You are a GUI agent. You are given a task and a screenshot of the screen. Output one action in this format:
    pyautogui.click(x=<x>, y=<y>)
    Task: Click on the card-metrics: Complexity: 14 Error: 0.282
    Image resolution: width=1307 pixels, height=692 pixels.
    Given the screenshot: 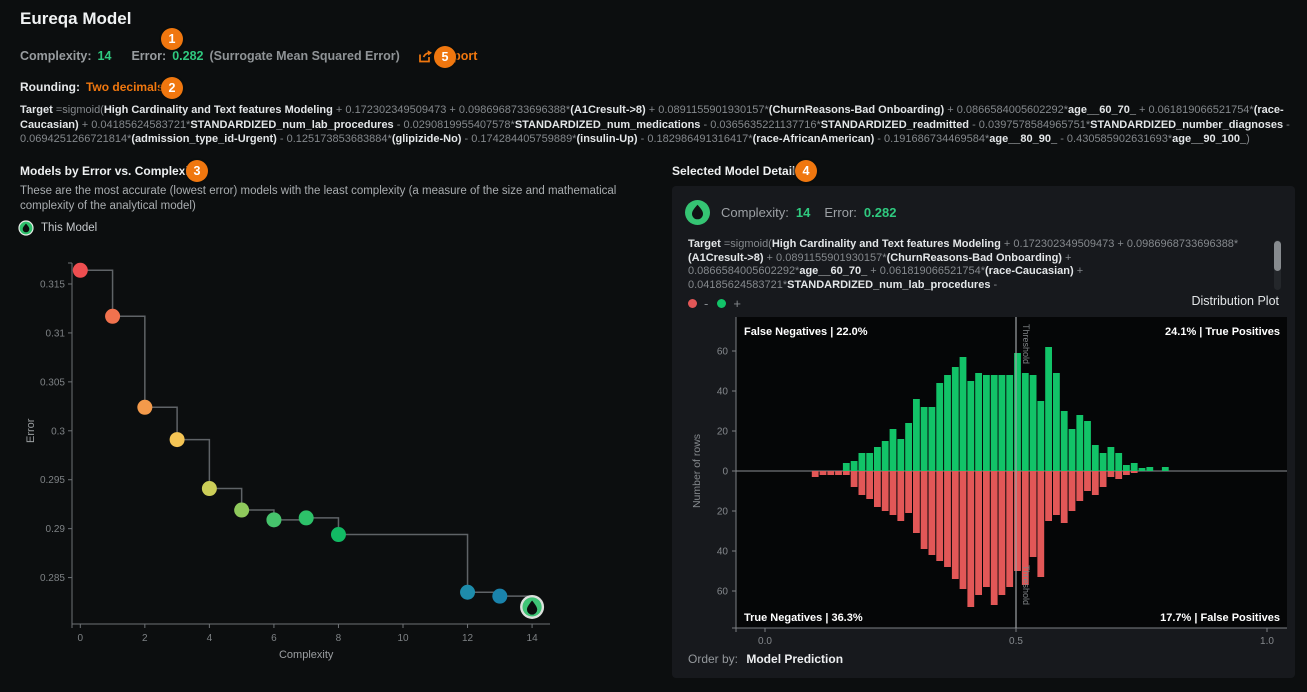 What is the action you would take?
    pyautogui.click(x=790, y=212)
    